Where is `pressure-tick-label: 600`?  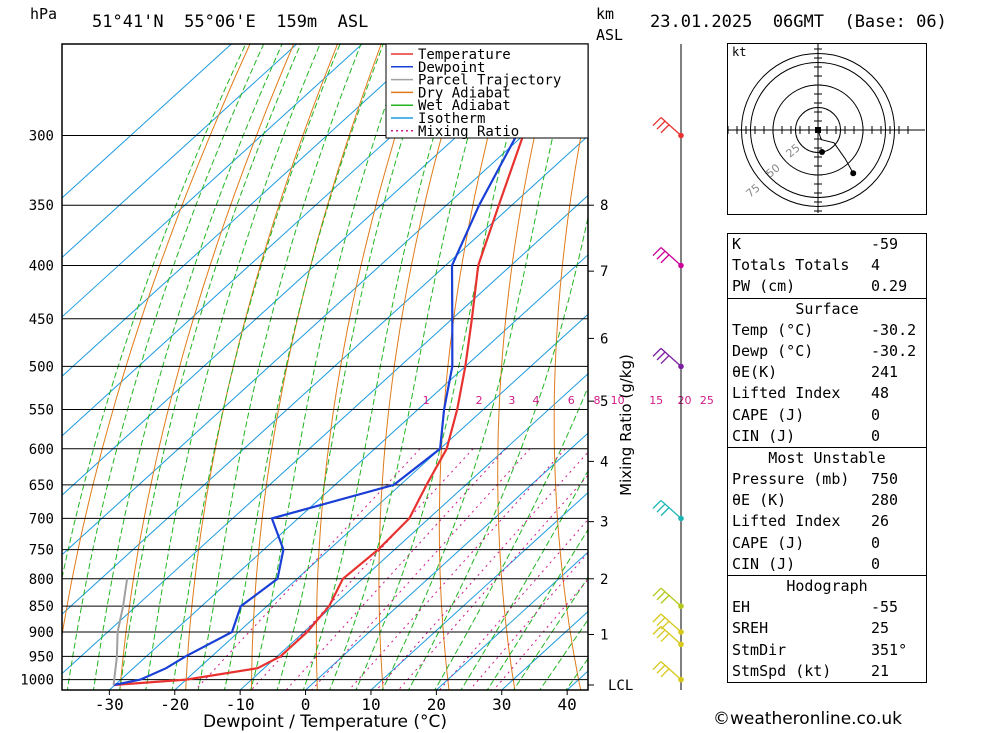
pressure-tick-label: 600 is located at coordinates (41, 450).